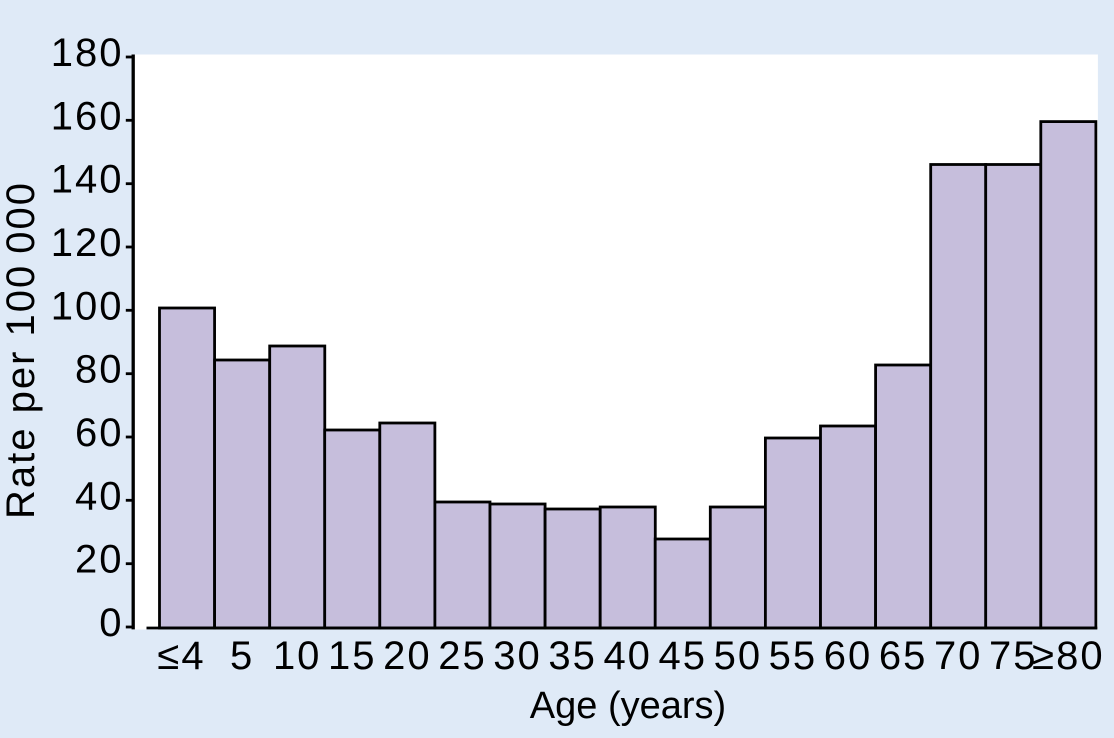  Describe the element at coordinates (352, 656) in the screenshot. I see `svg-text: 15` at that location.